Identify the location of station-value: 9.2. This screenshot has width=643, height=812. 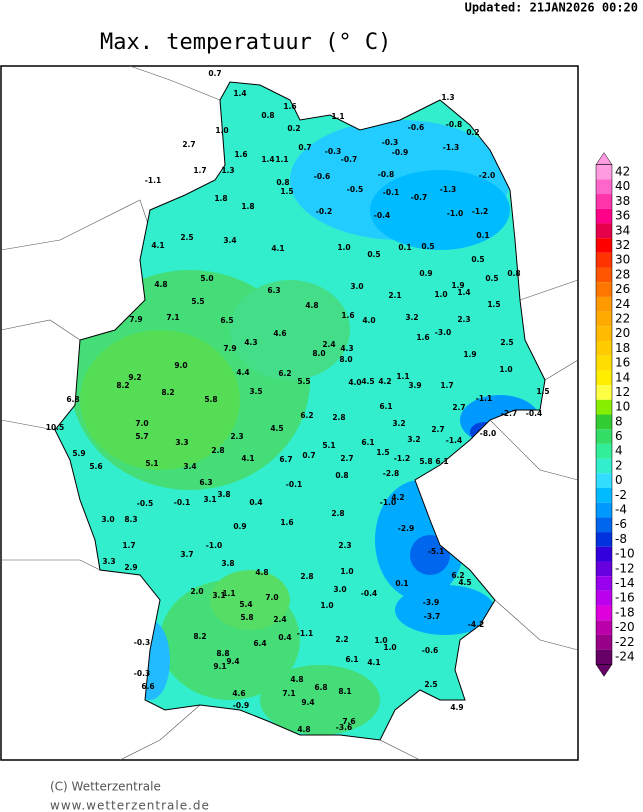
(134, 377).